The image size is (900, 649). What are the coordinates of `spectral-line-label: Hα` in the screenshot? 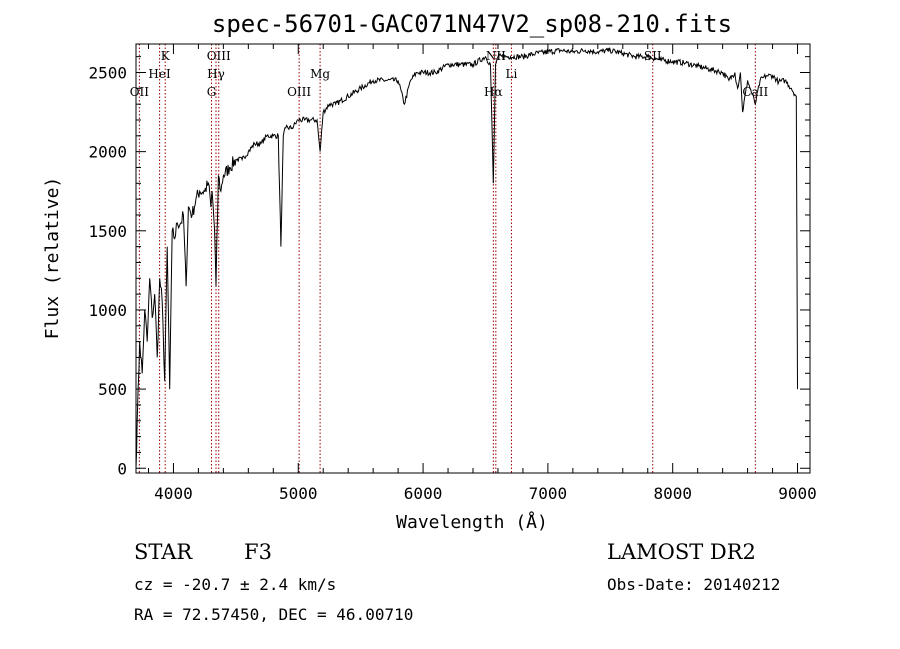 It's located at (493, 92).